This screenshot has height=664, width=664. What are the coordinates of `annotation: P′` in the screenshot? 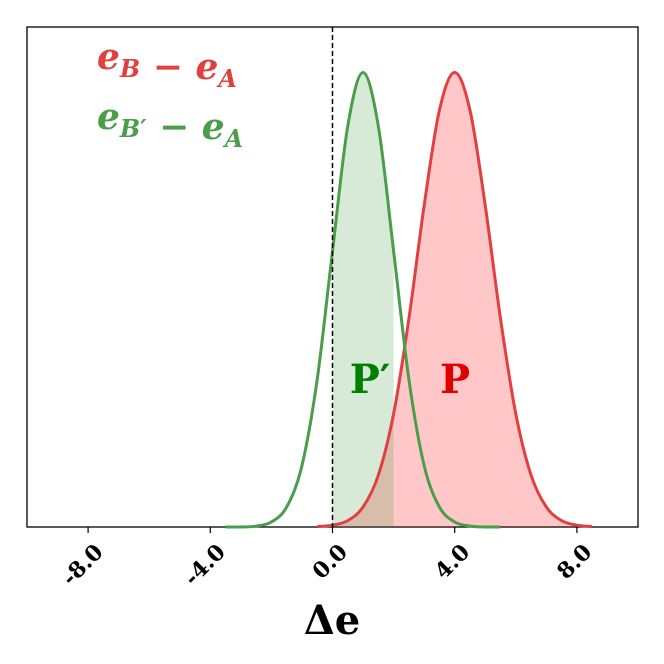 It's located at (370, 379).